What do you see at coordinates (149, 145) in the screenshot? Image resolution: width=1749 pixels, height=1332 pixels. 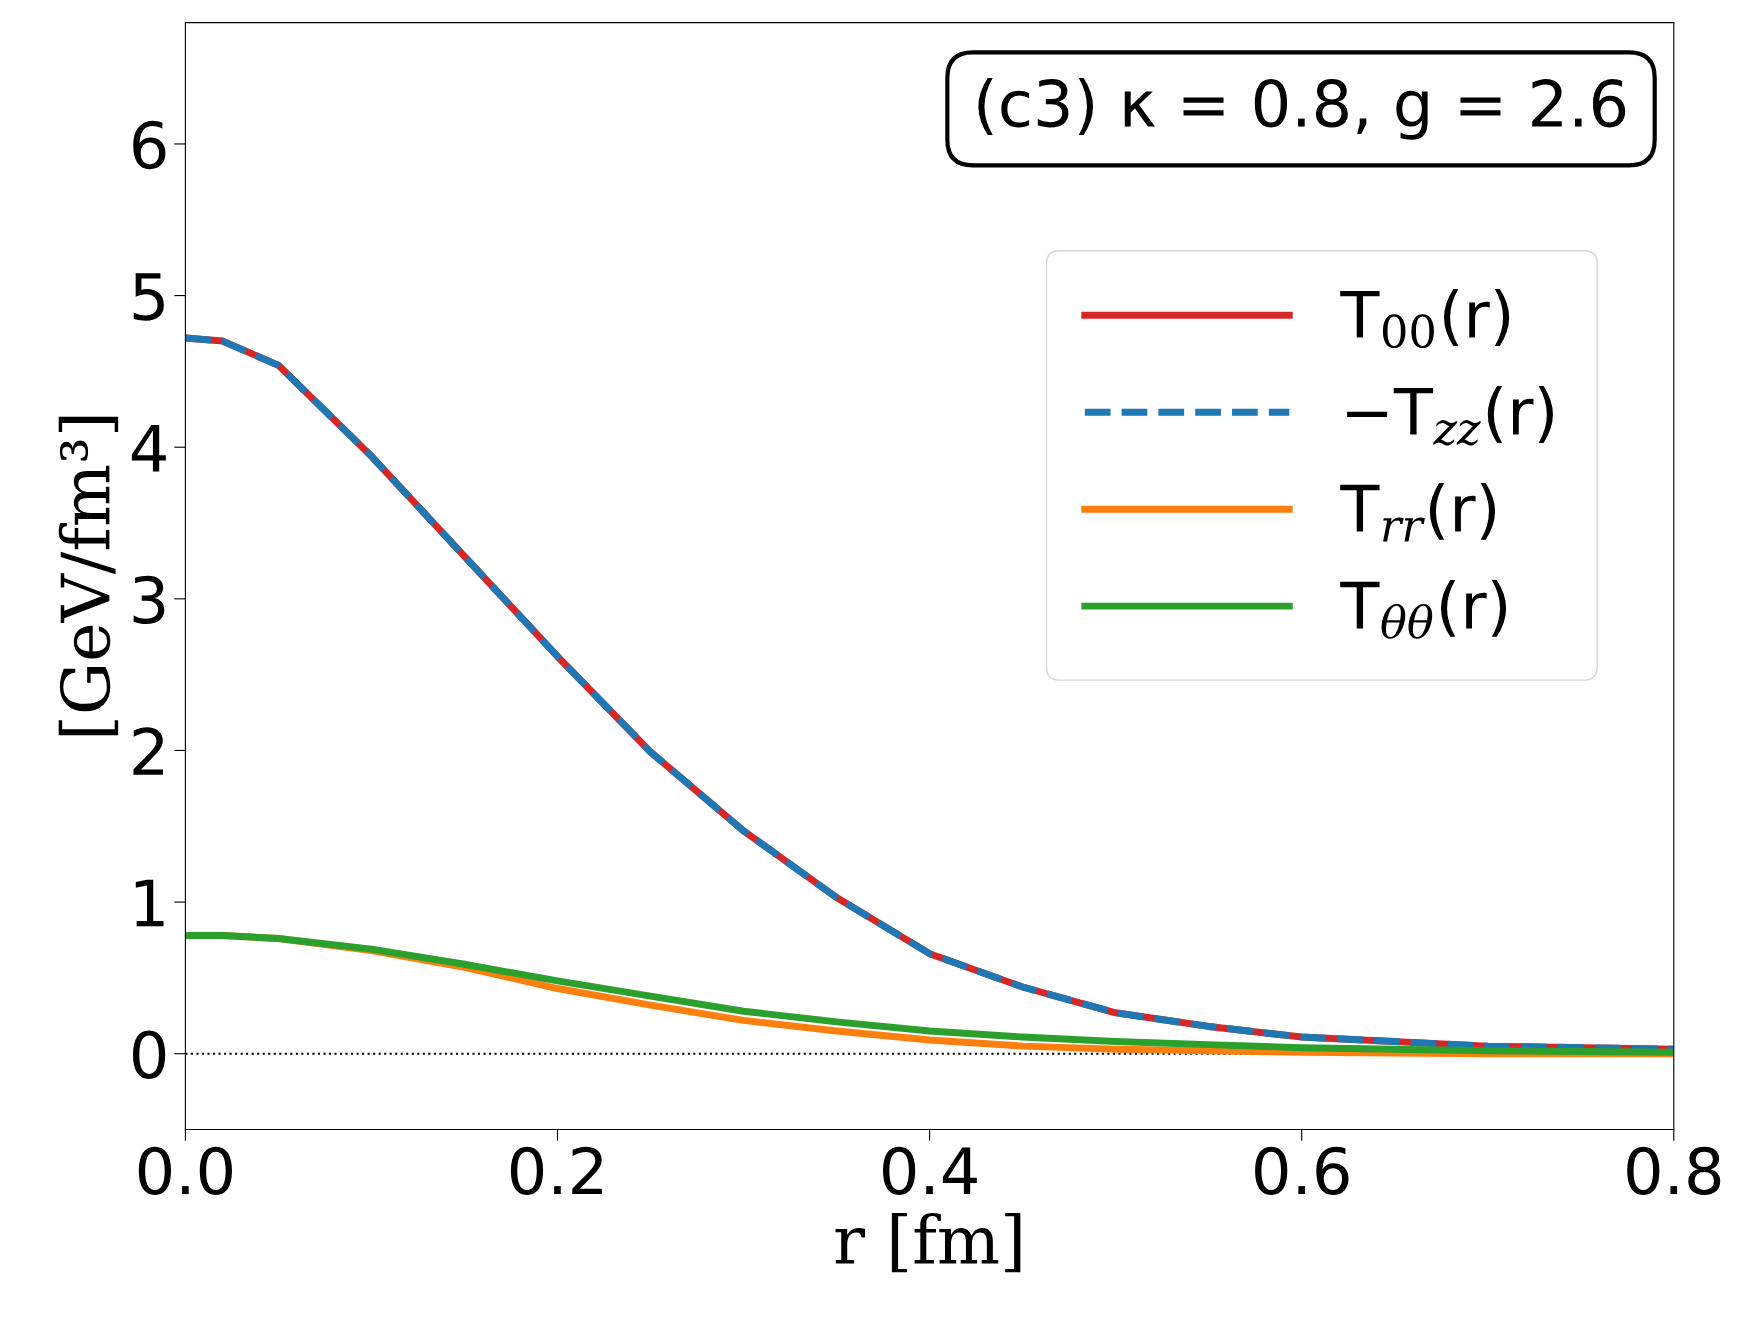 I see `y-tick-label: 6` at bounding box center [149, 145].